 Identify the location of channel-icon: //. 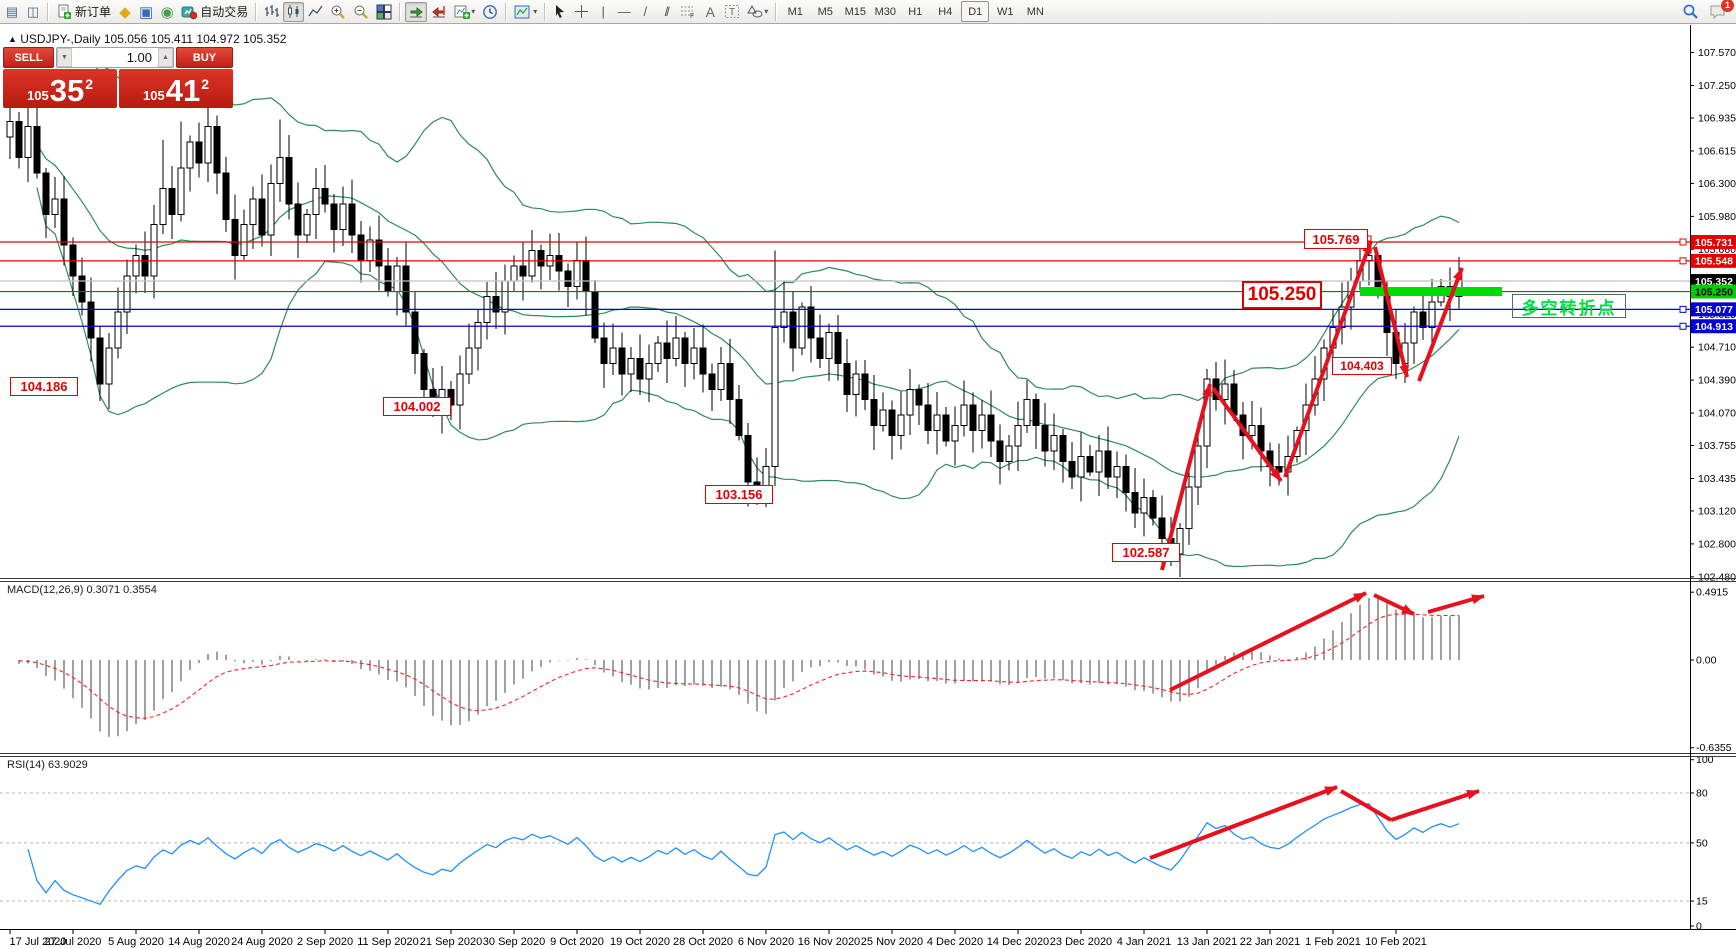
(667, 11).